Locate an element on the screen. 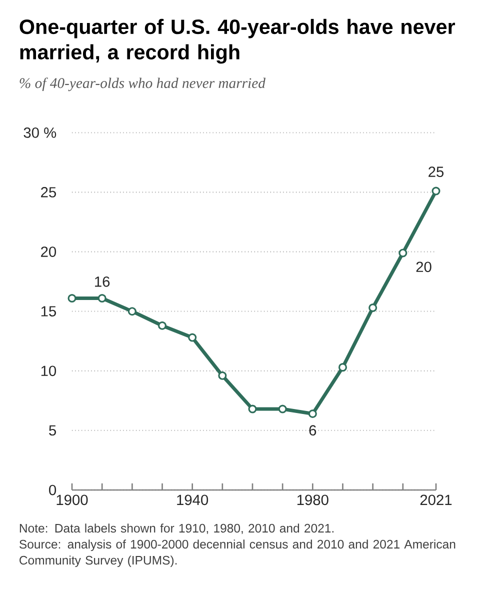 This screenshot has height=614, width=501. chart-subtitle: % of 40-year-olds who had never married is located at coordinates (143, 85).